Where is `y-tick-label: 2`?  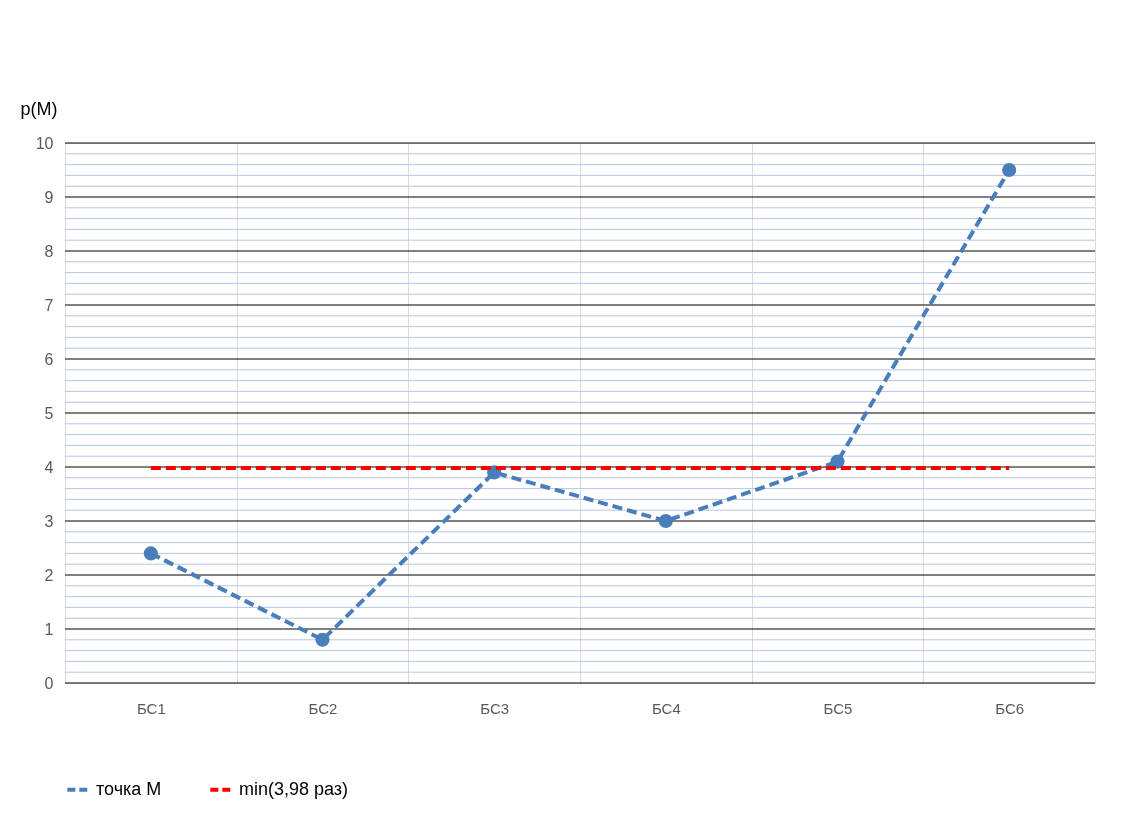 y-tick-label: 2 is located at coordinates (49, 575).